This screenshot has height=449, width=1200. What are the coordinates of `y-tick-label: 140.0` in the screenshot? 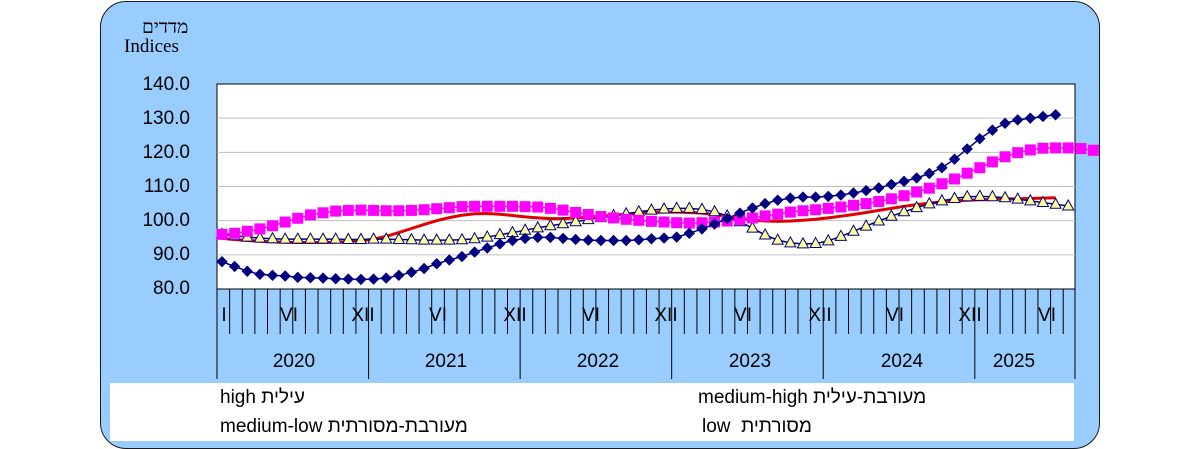 It's located at (166, 84).